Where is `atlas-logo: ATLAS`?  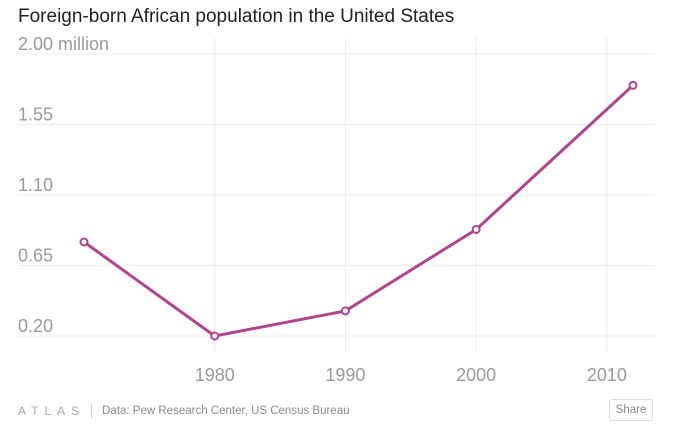 atlas-logo: ATLAS is located at coordinates (52, 411).